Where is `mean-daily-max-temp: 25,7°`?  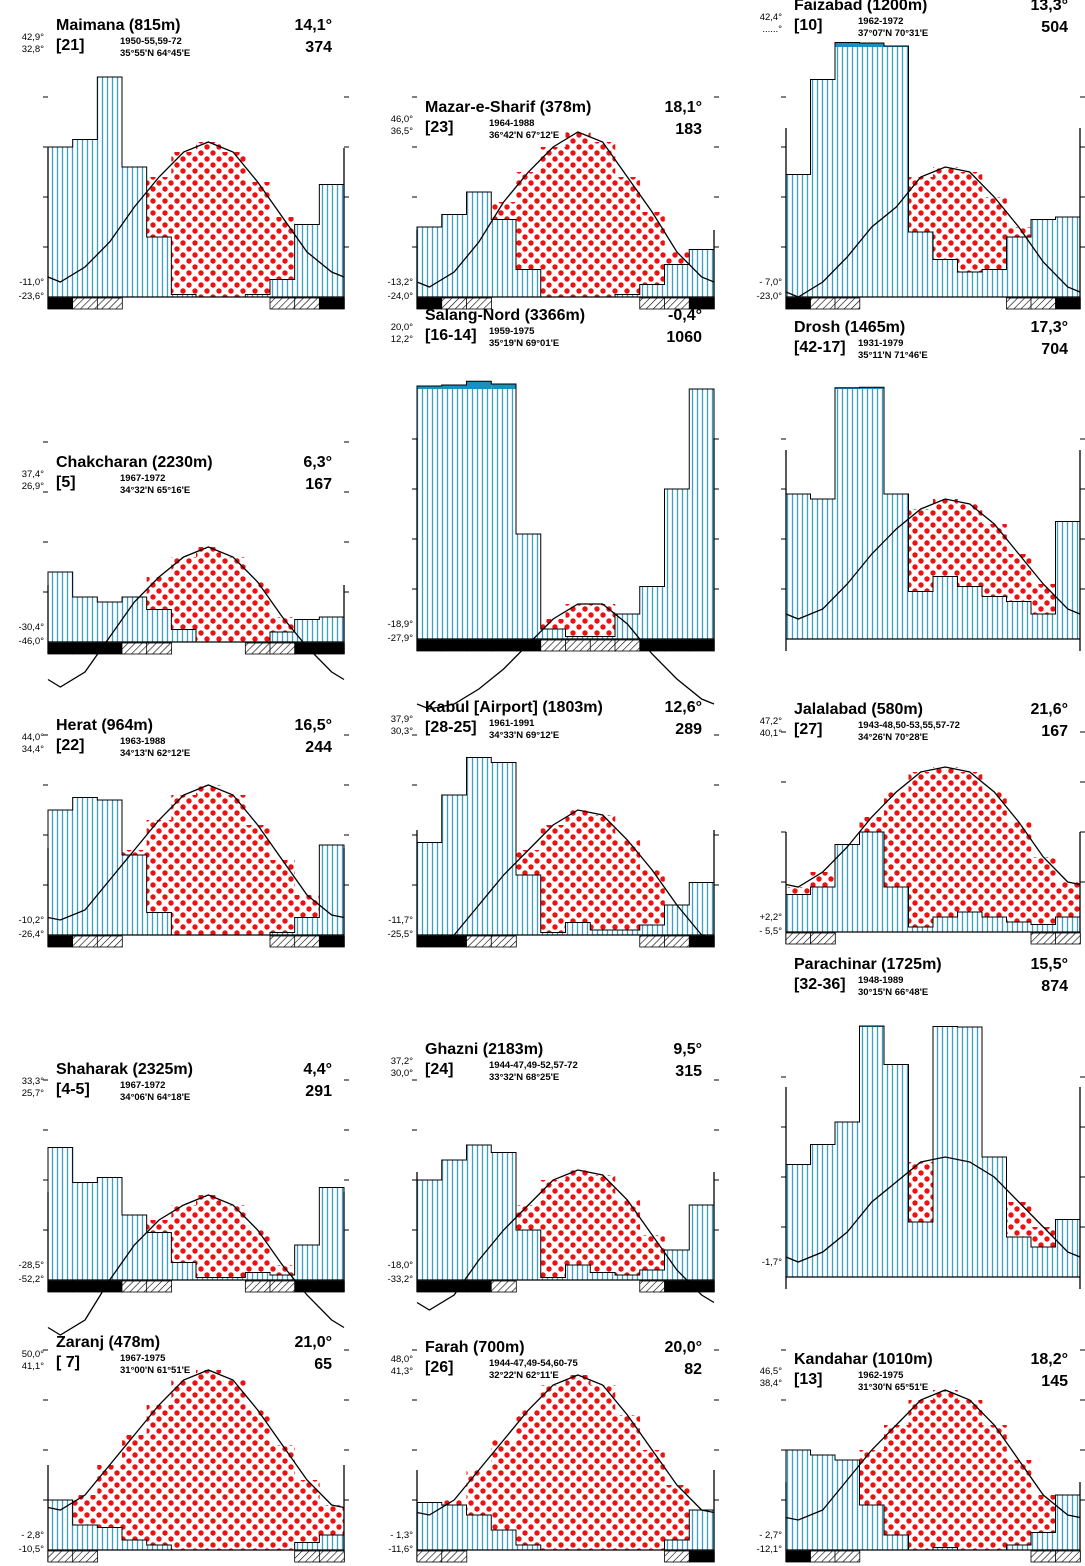 mean-daily-max-temp: 25,7° is located at coordinates (33, 1093).